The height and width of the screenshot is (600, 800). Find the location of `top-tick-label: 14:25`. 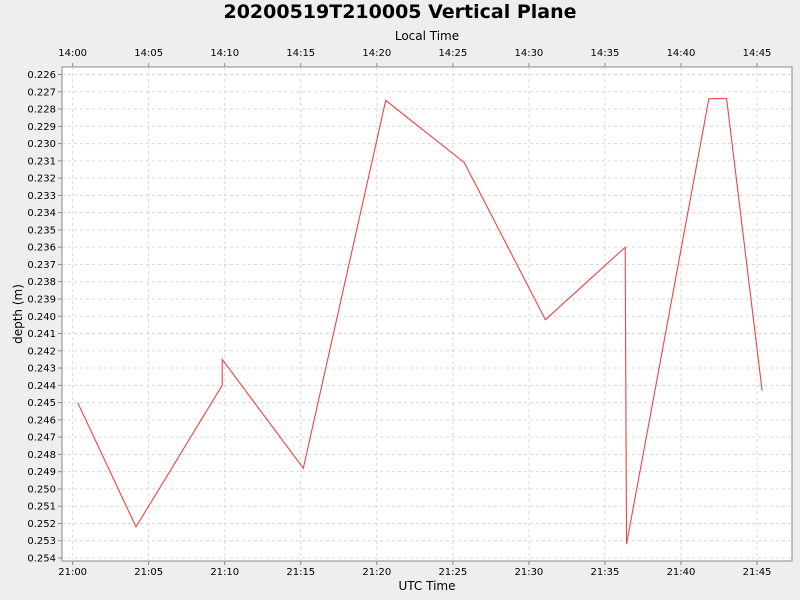

top-tick-label: 14:25 is located at coordinates (452, 53).